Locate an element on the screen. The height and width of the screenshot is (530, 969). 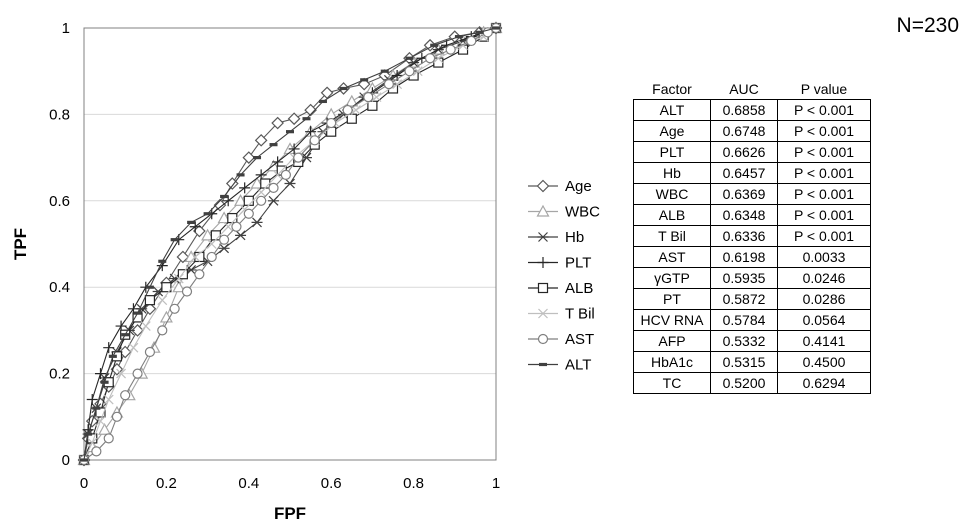
table-cell: ALB is located at coordinates (672, 215).